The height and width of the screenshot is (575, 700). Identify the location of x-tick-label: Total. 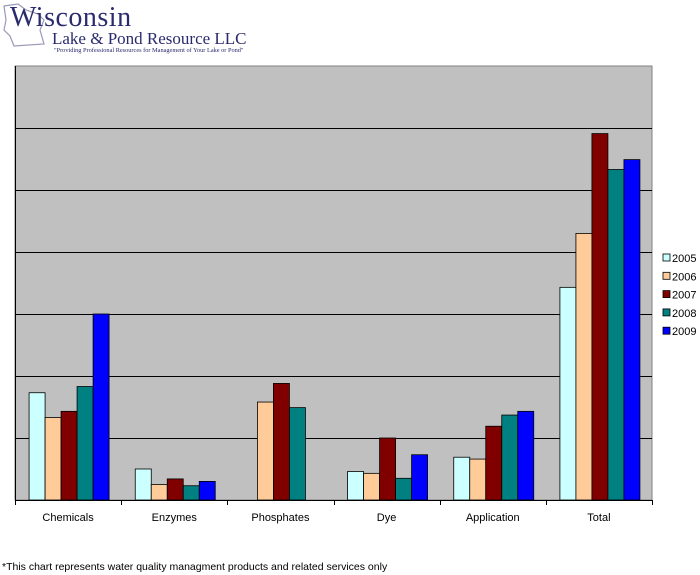
(598, 518).